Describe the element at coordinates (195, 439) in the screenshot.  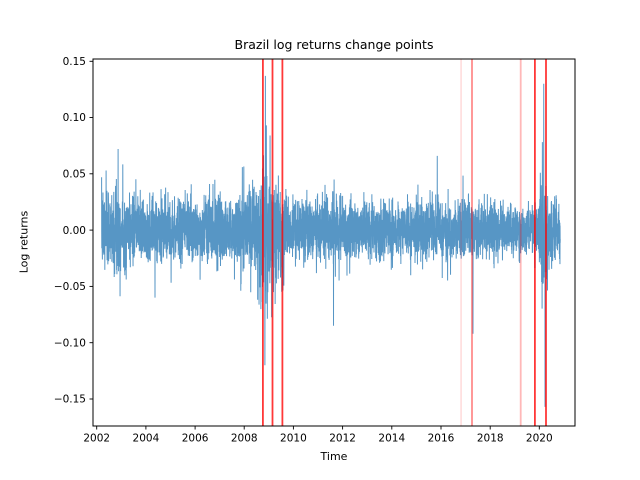
I see `x-tick-label: 2006` at that location.